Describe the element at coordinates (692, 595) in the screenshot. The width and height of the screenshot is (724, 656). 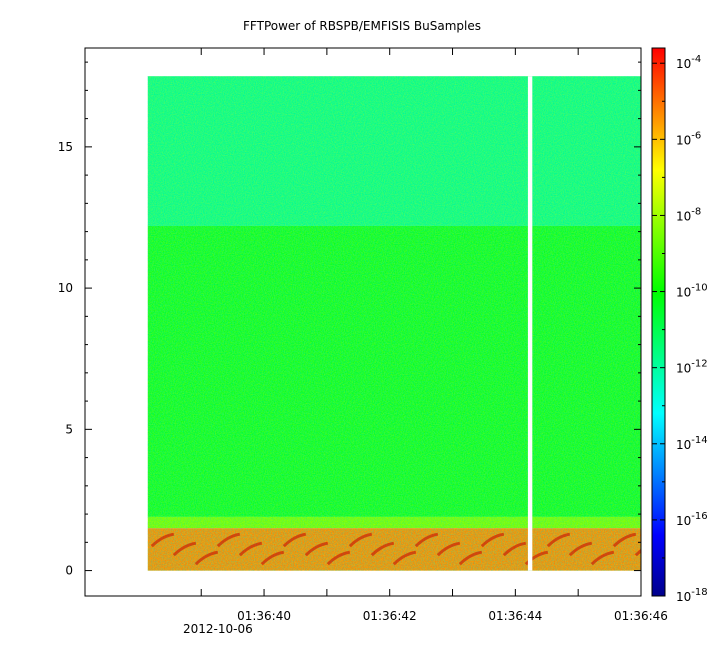
I see `colorbar-tick-label: 10⁻¹⁸` at that location.